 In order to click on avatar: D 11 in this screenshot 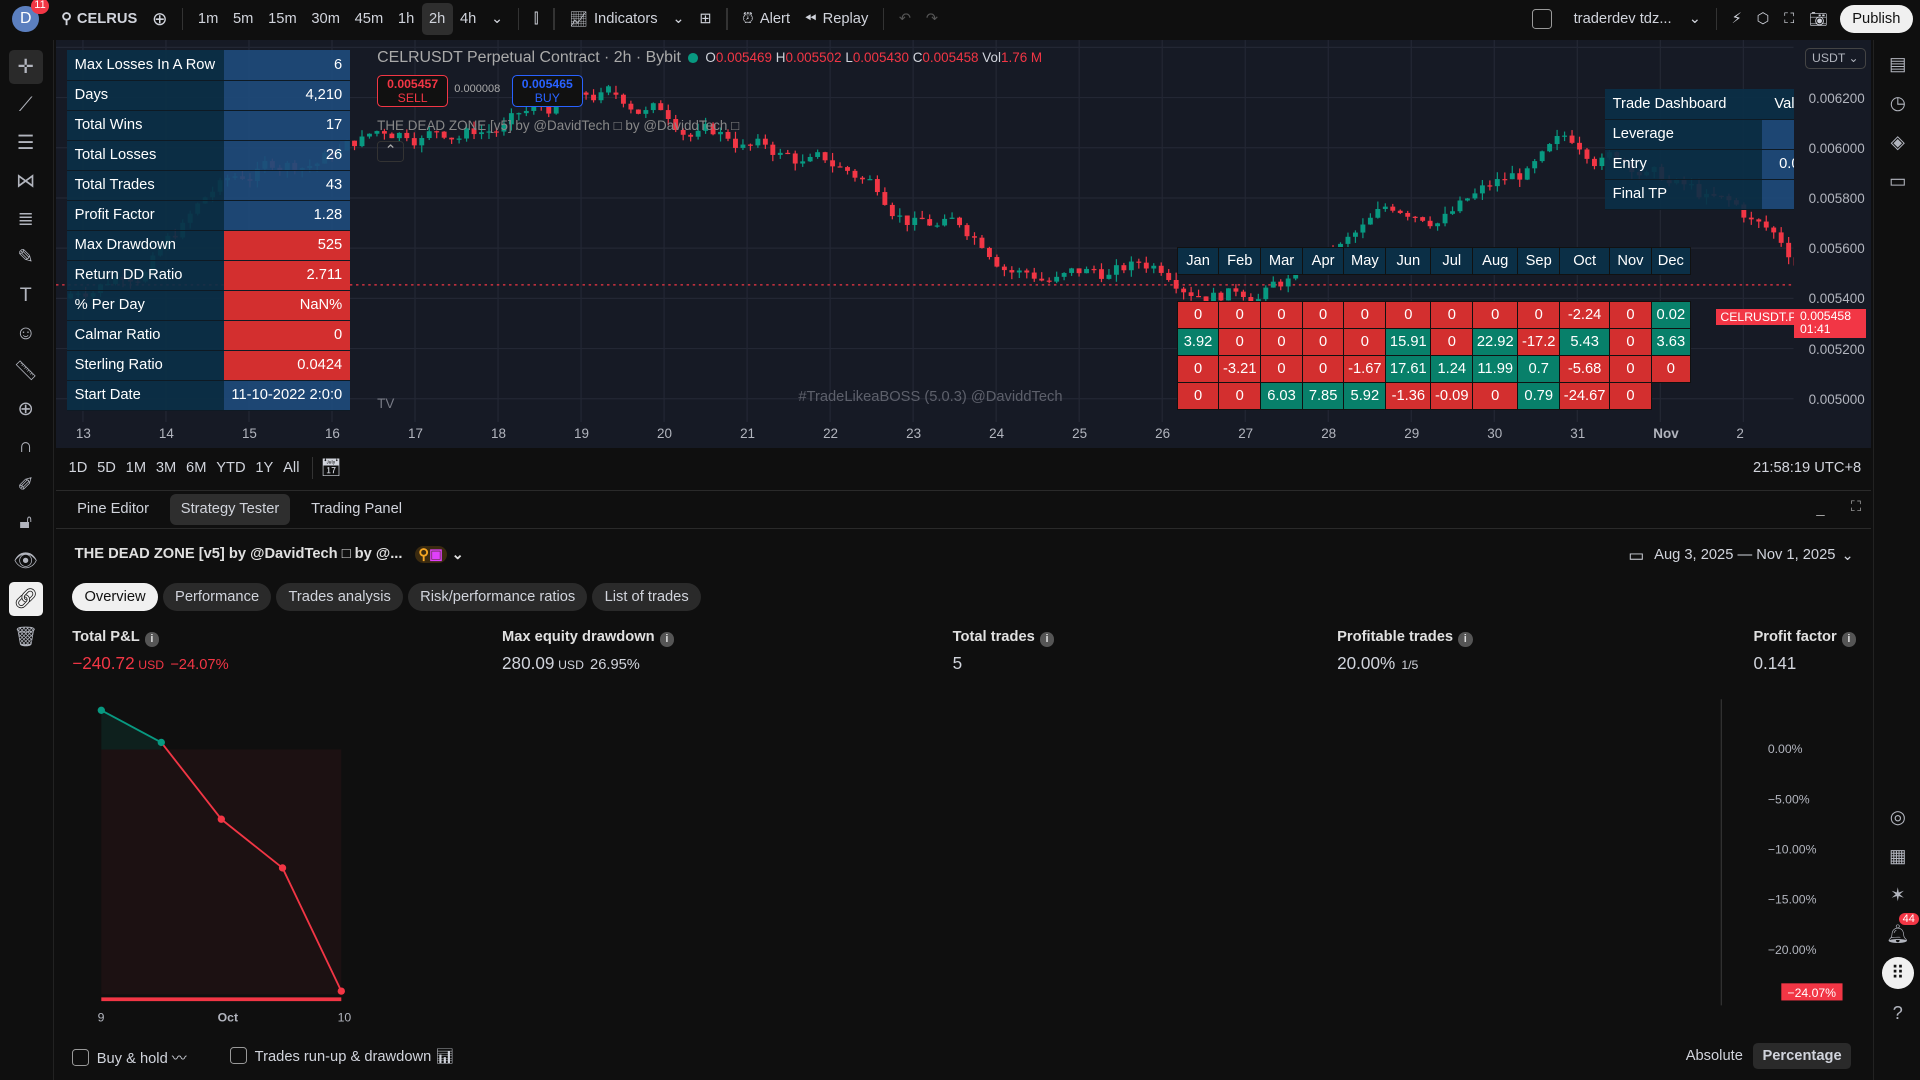, I will do `click(31, 16)`.